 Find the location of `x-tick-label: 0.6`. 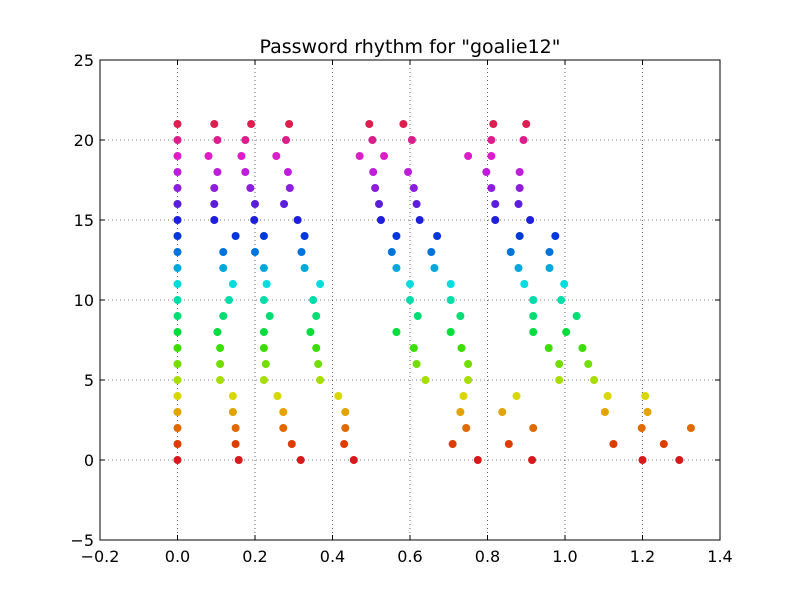

x-tick-label: 0.6 is located at coordinates (409, 556).